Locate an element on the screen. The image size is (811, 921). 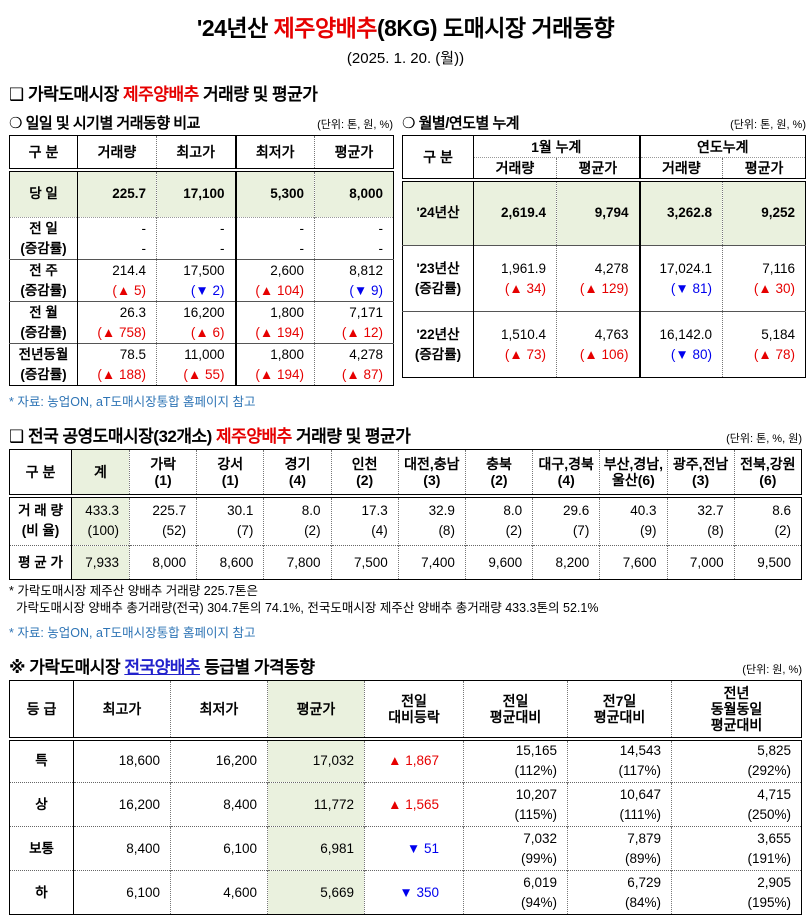
cell-line: 8.6 is located at coordinates (781, 511).